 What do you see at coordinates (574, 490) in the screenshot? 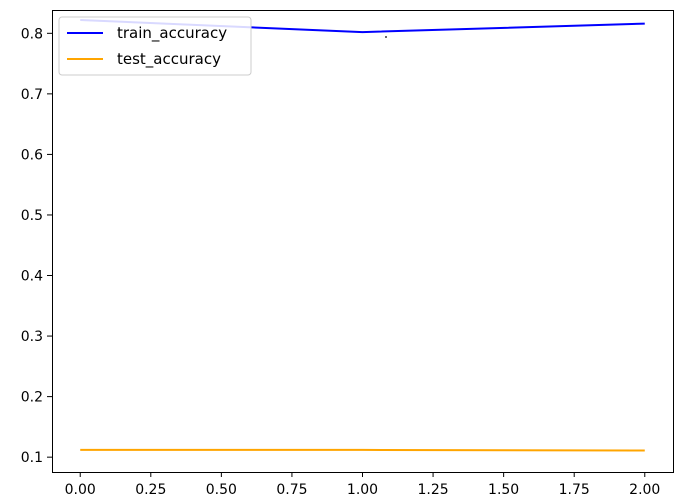
I see `x-tick-label: 1.75` at bounding box center [574, 490].